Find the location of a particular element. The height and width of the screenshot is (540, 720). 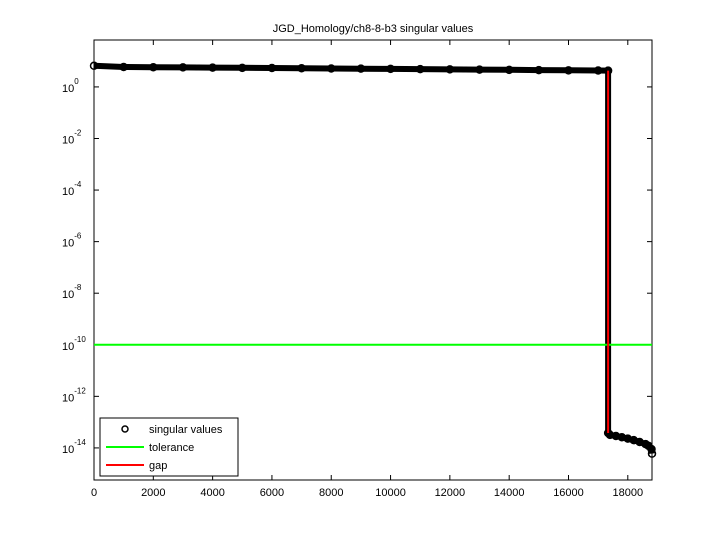

chart-title: JGD_Homology/ch8-8-b3 singular values is located at coordinates (373, 29).